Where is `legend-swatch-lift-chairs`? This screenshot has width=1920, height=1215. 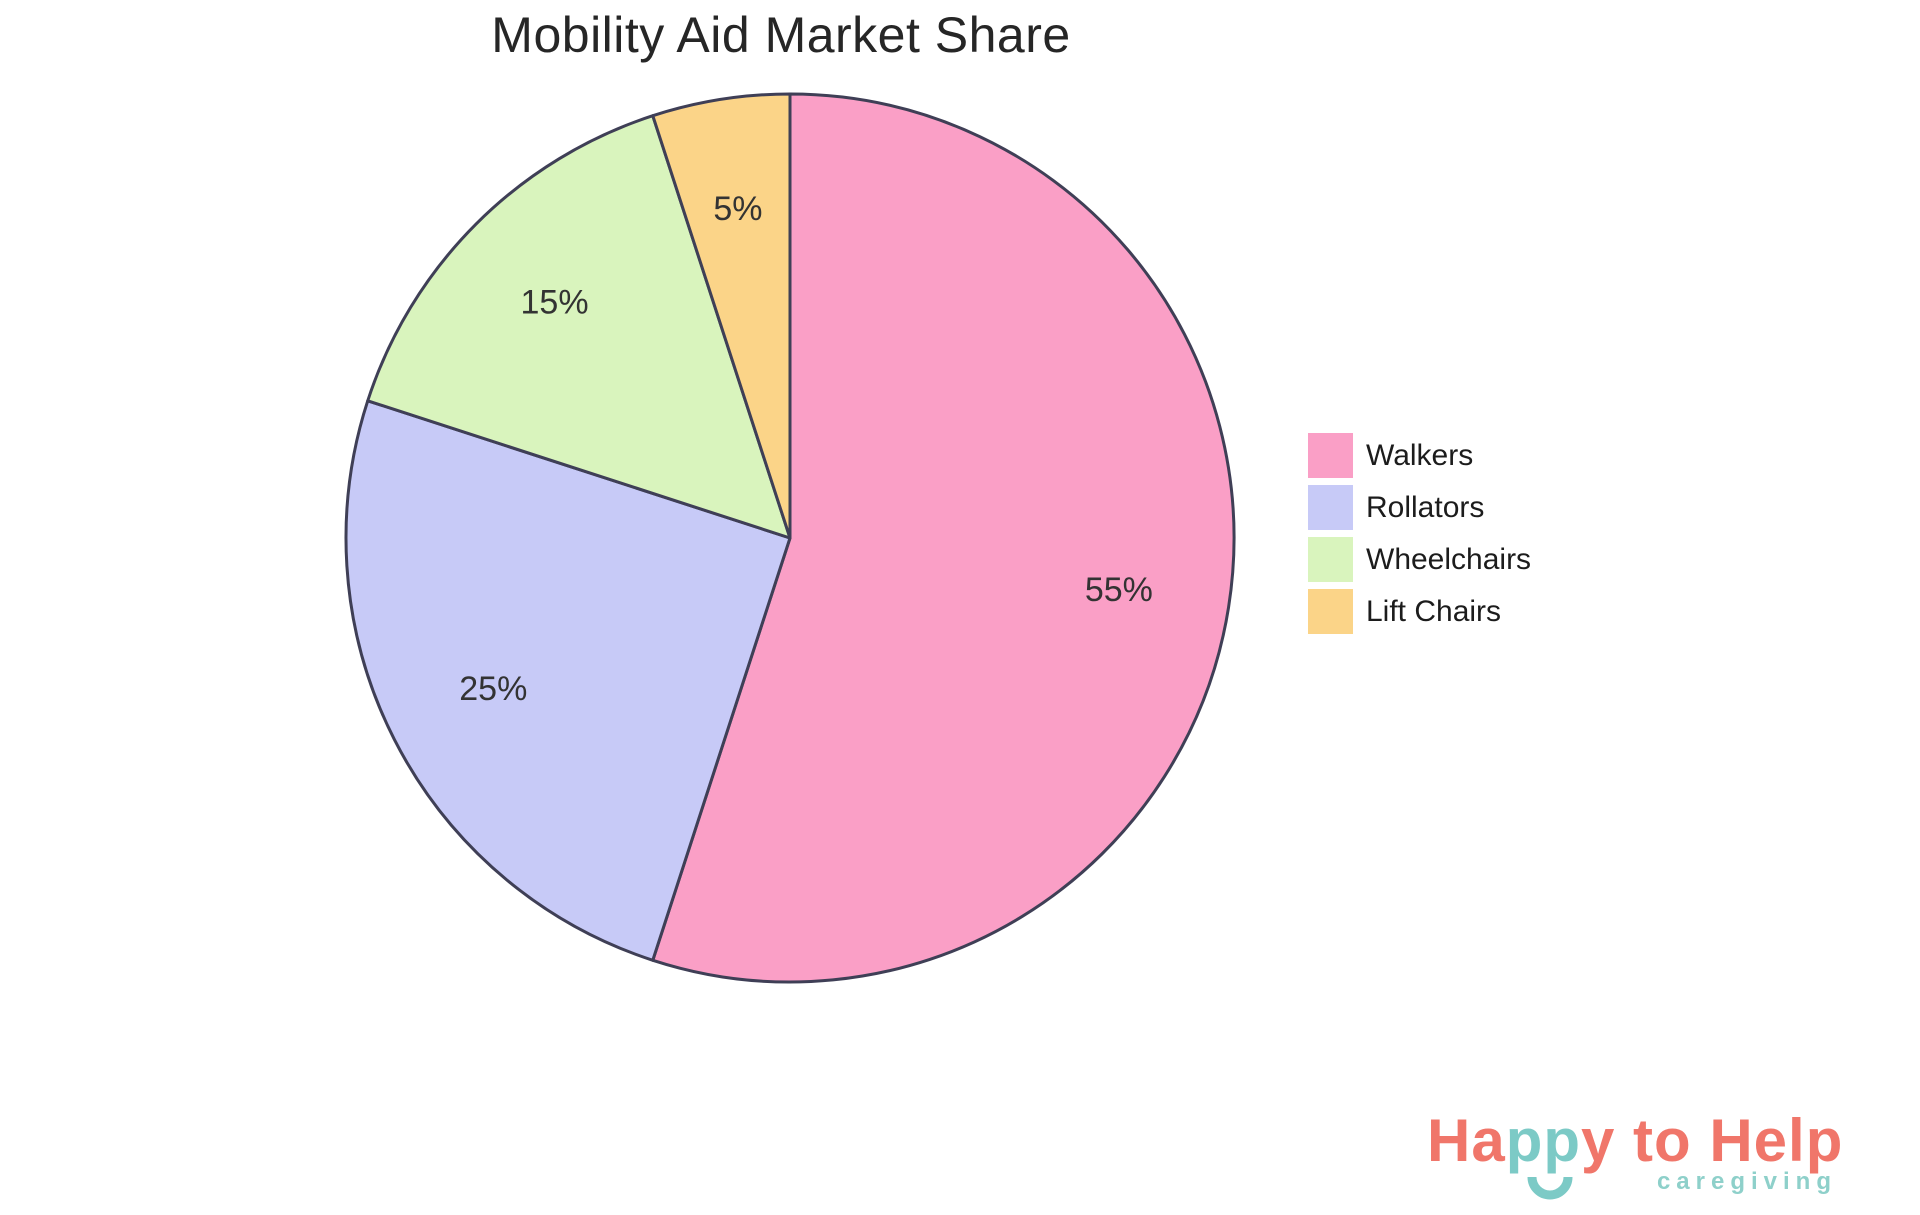 legend-swatch-lift-chairs is located at coordinates (1330, 611).